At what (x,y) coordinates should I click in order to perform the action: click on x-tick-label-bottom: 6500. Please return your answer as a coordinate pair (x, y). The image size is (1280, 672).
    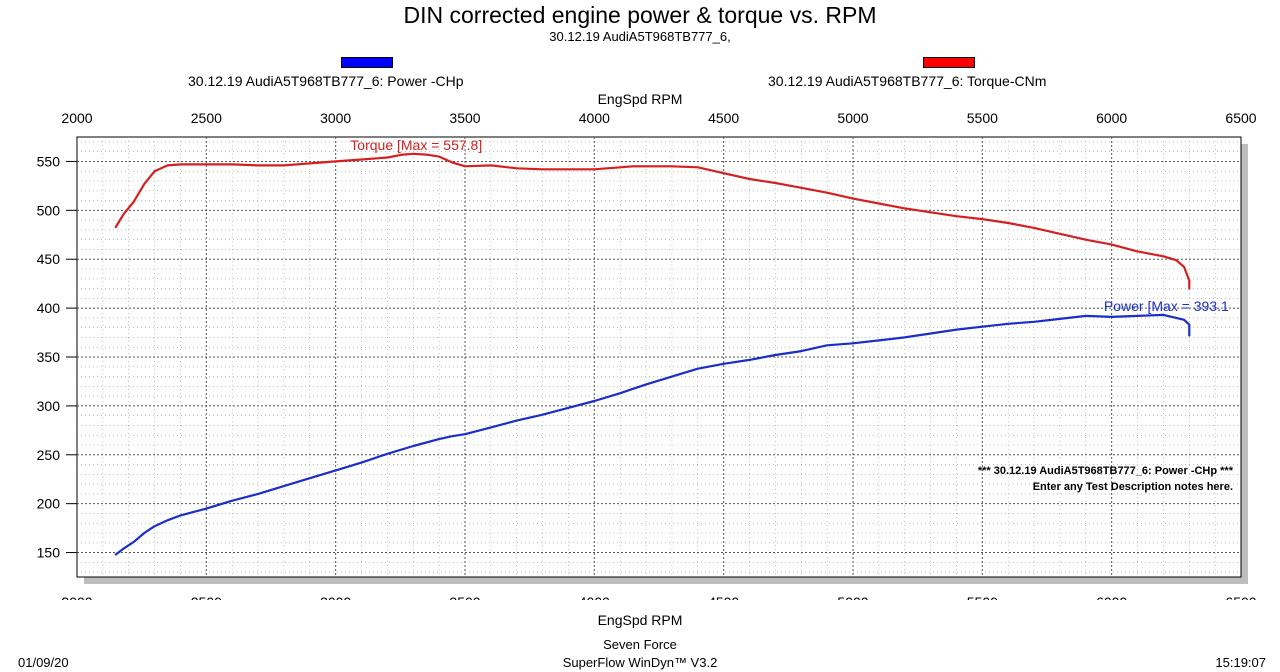
    Looking at the image, I should click on (1240, 597).